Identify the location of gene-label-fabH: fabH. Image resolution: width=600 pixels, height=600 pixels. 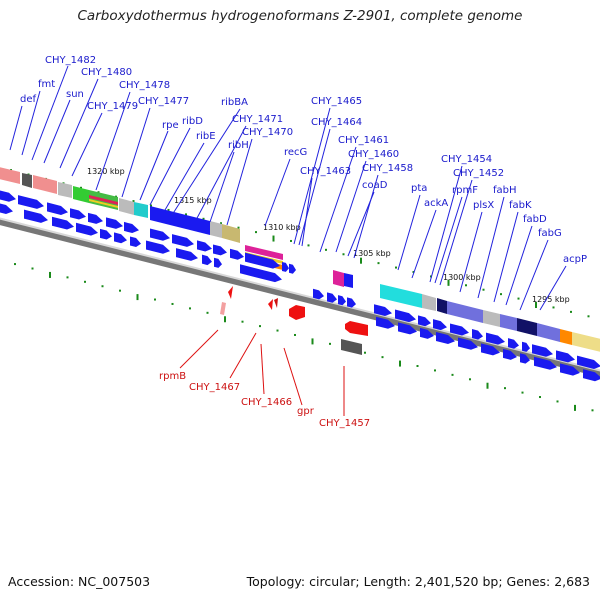
(505, 190).